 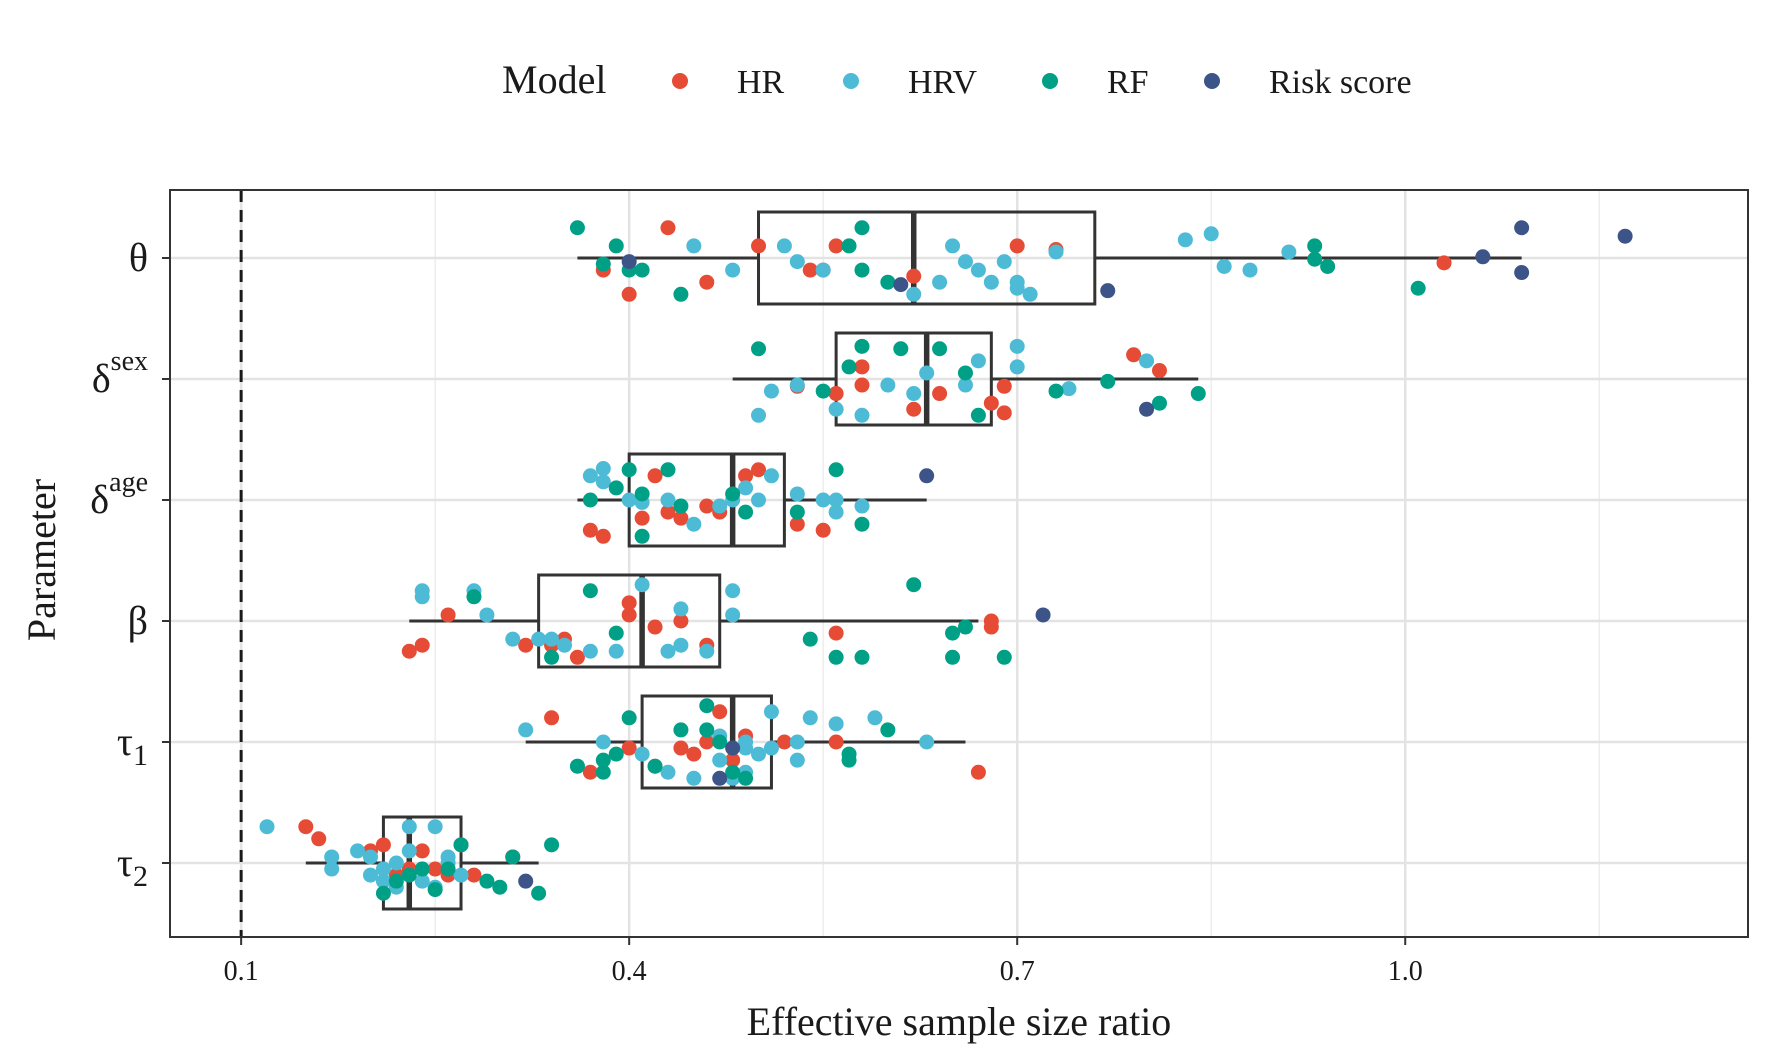 I want to click on y-tick-label-tau2: τ2, so click(x=132, y=866).